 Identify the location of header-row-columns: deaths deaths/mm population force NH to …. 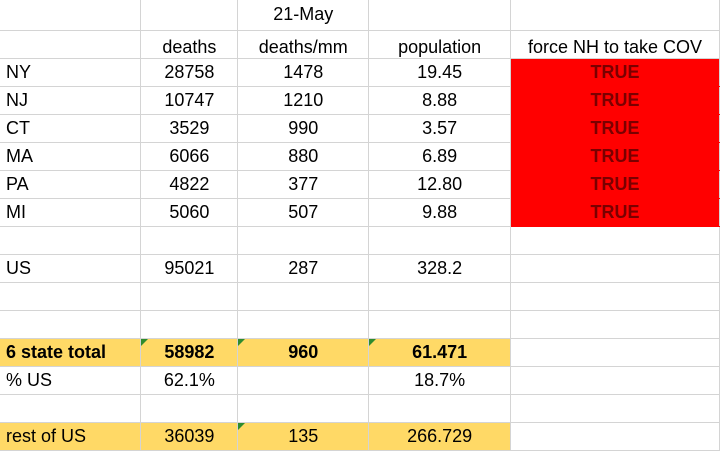
(360, 44).